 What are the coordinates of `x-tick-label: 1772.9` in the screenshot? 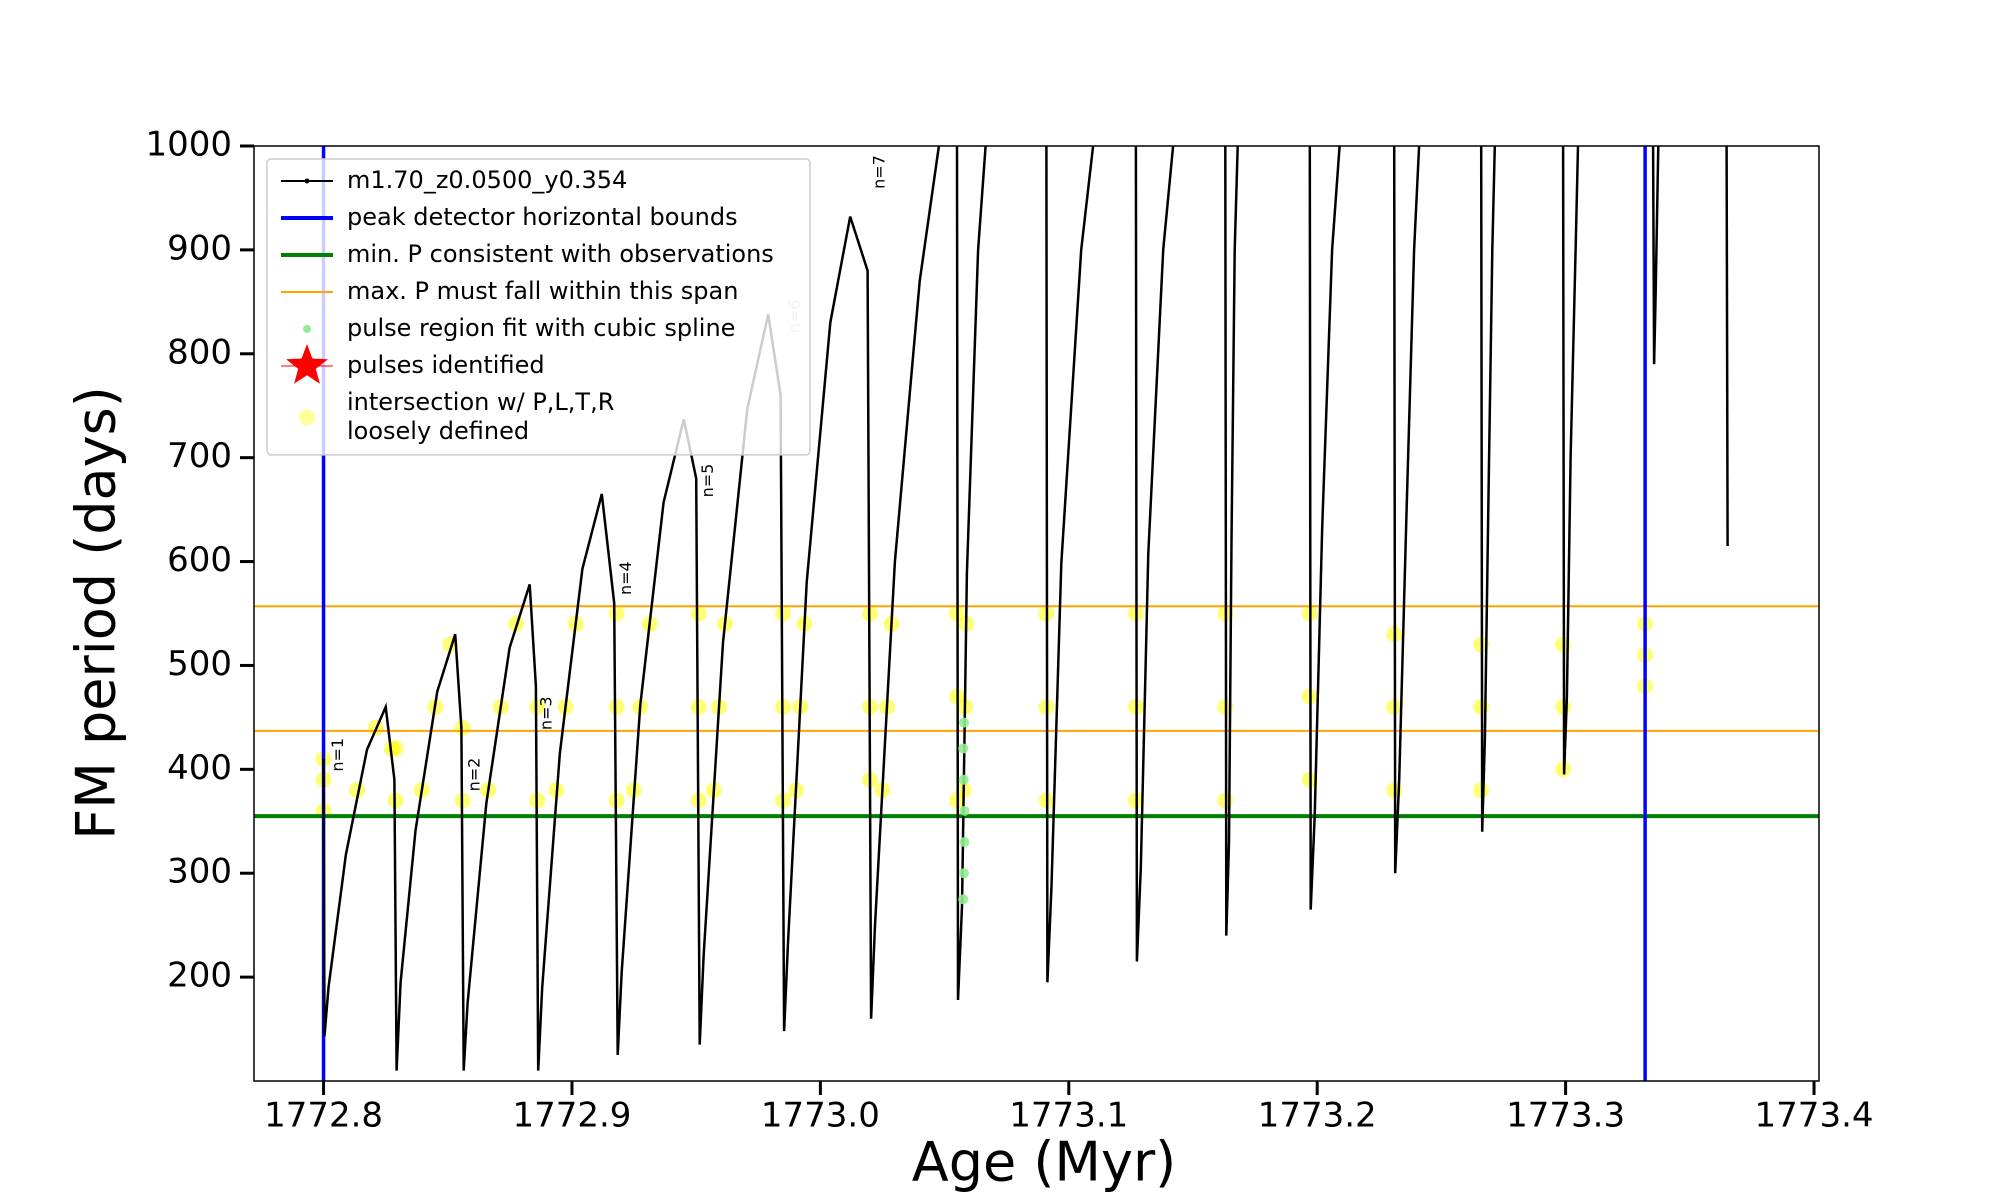 It's located at (571, 1116).